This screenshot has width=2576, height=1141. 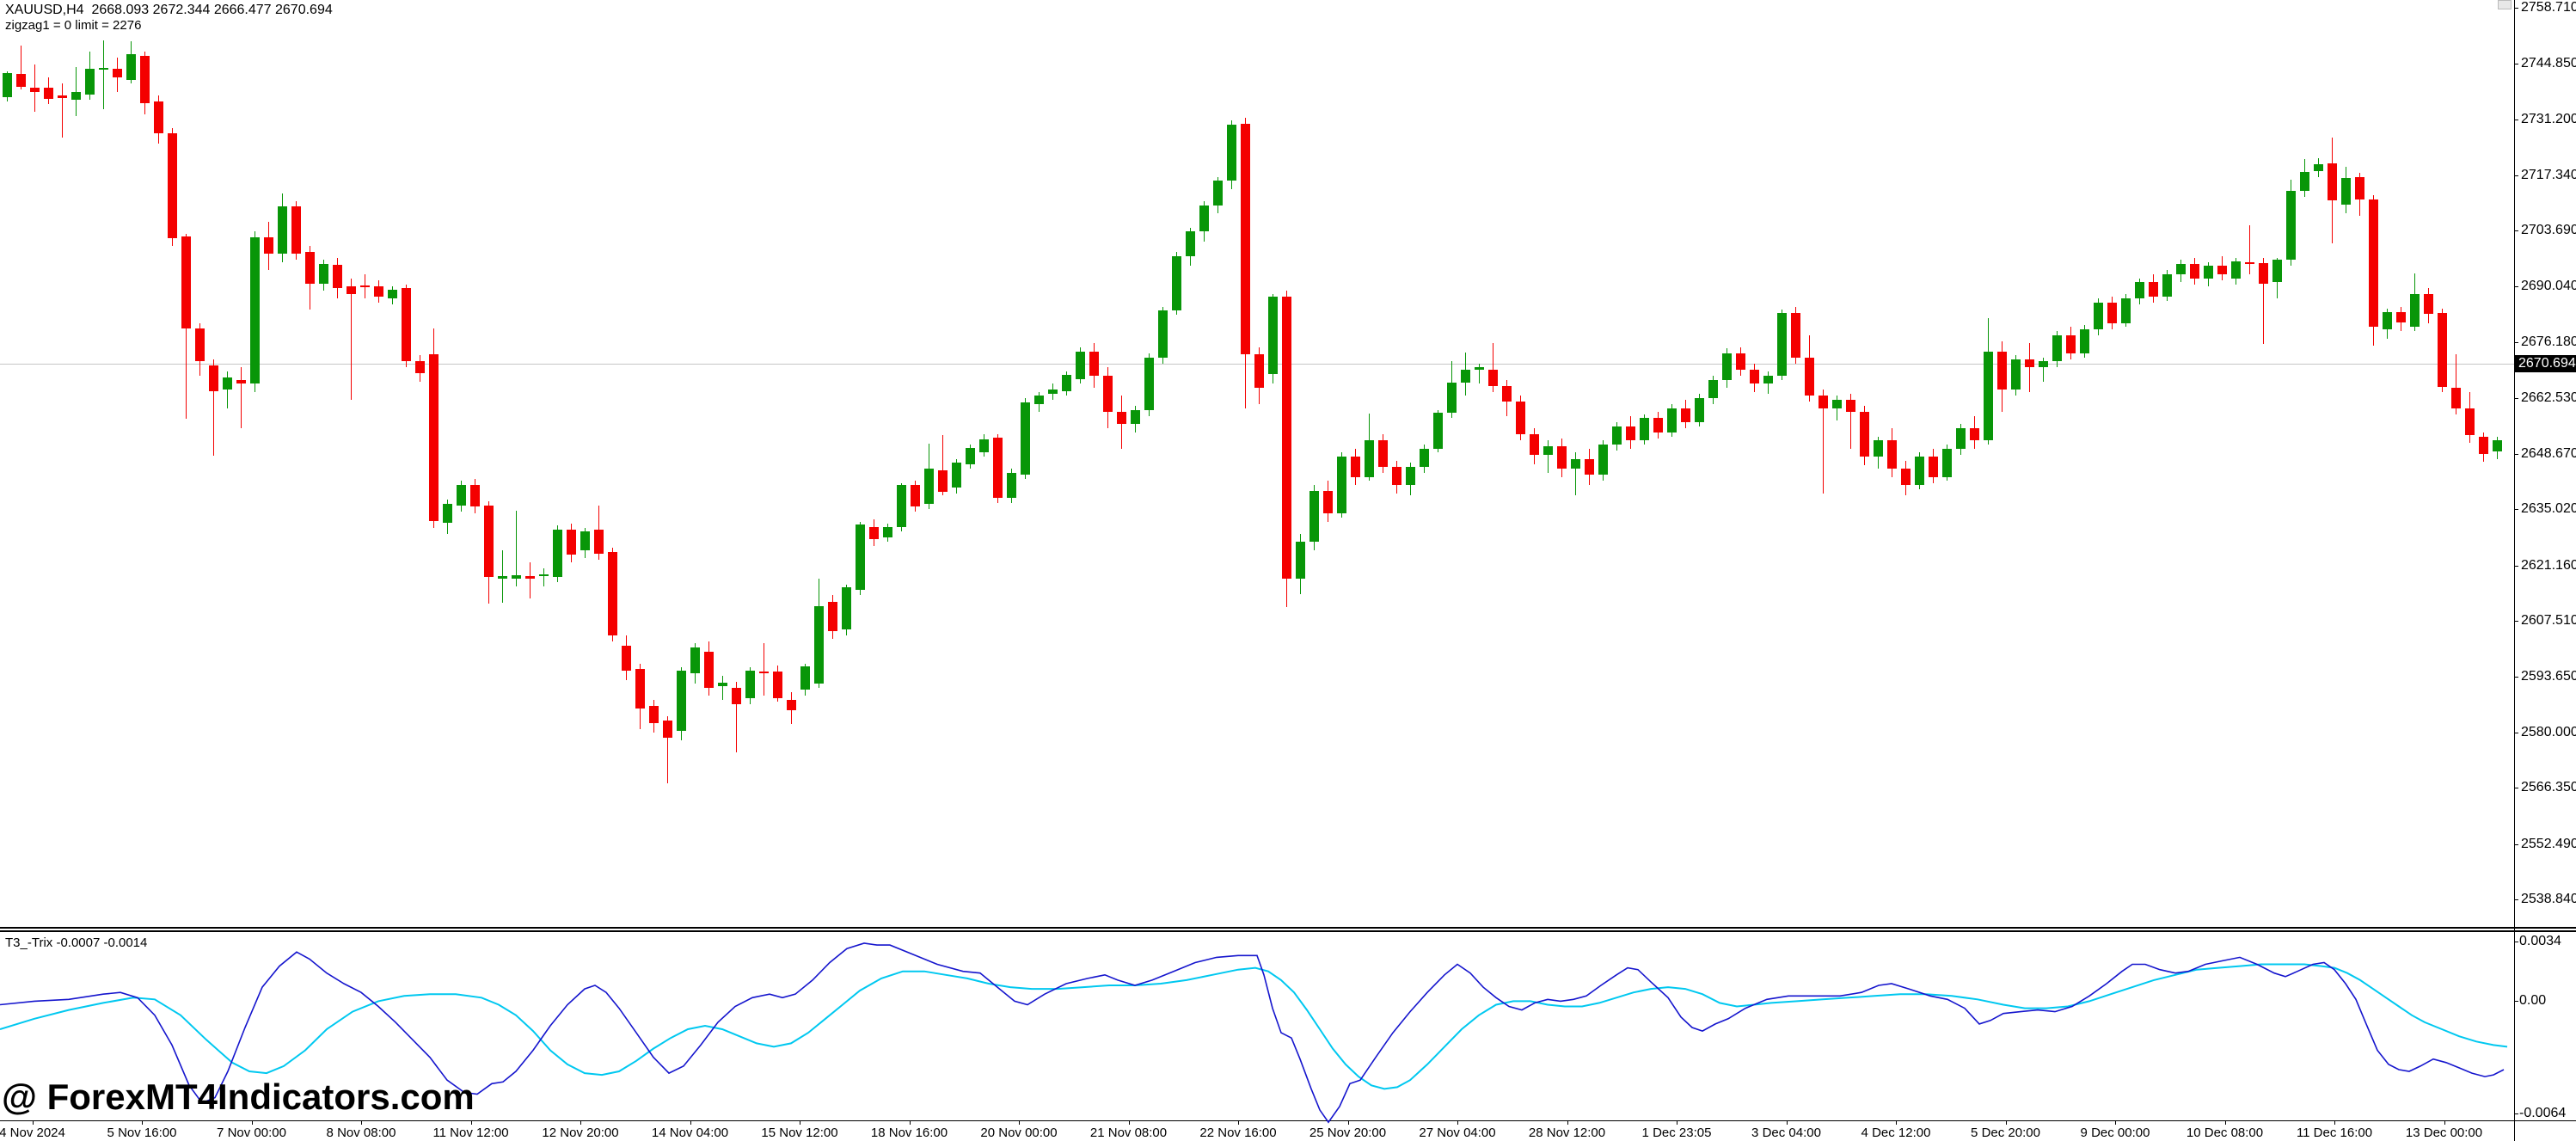 I want to click on price-axis-label: 2676.180, so click(x=2548, y=342).